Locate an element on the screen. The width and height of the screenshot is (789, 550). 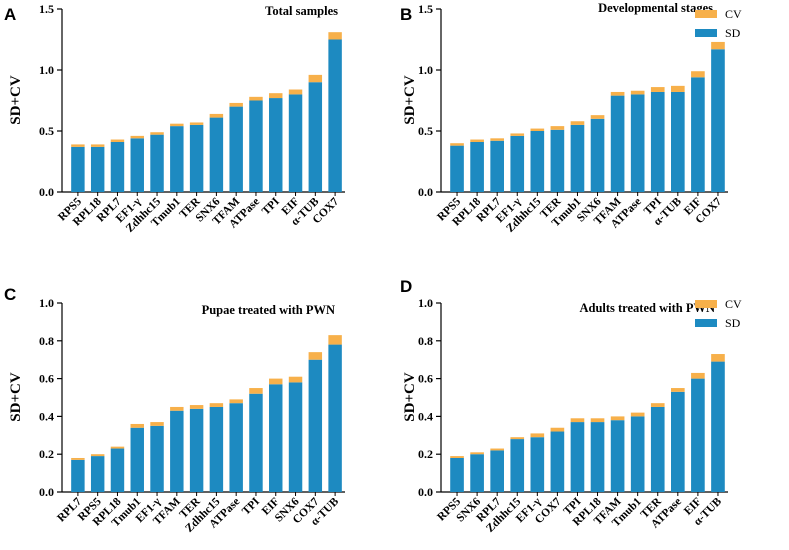
y-tick-label: 0.2 is located at coordinates (46, 454).